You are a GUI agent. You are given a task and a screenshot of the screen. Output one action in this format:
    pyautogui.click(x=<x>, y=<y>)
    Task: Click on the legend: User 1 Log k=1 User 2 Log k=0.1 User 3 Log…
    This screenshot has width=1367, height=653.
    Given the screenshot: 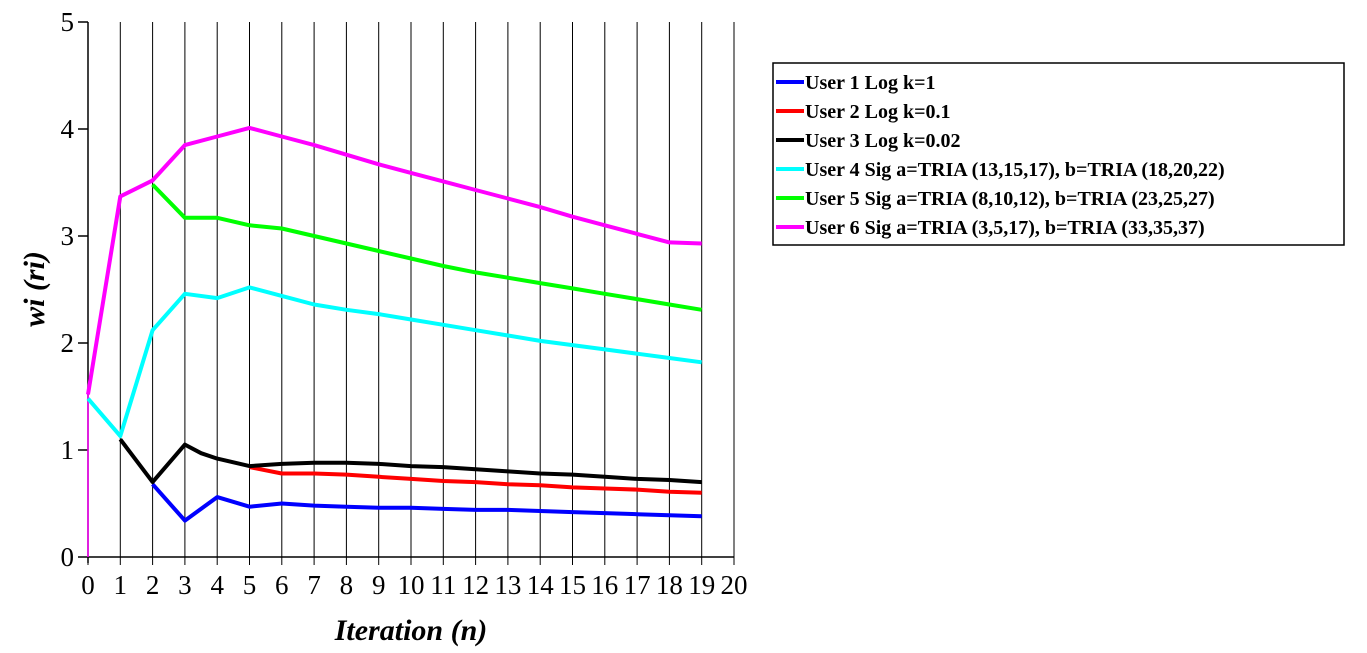 What is the action you would take?
    pyautogui.click(x=1058, y=154)
    